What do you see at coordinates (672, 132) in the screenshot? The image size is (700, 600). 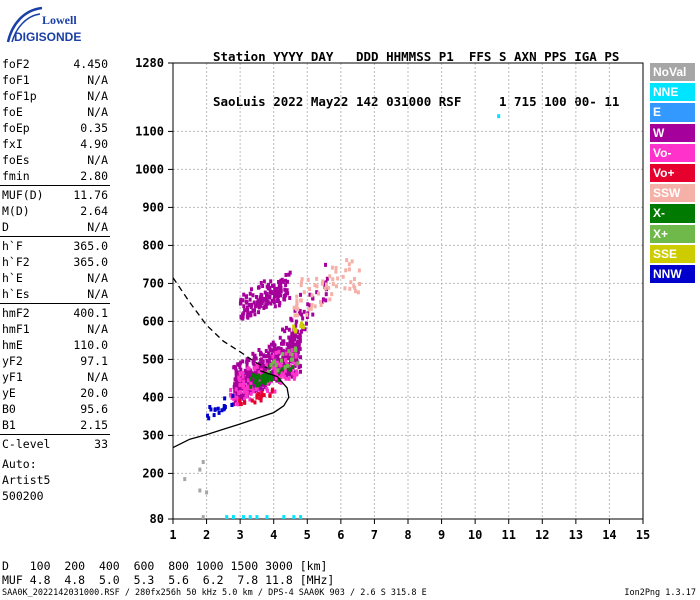 I see `legend-item-w: W` at bounding box center [672, 132].